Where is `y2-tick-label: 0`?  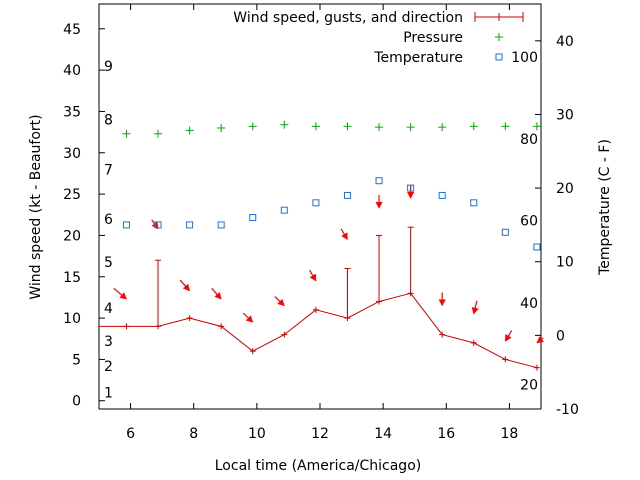
y2-tick-label: 0 is located at coordinates (560, 336).